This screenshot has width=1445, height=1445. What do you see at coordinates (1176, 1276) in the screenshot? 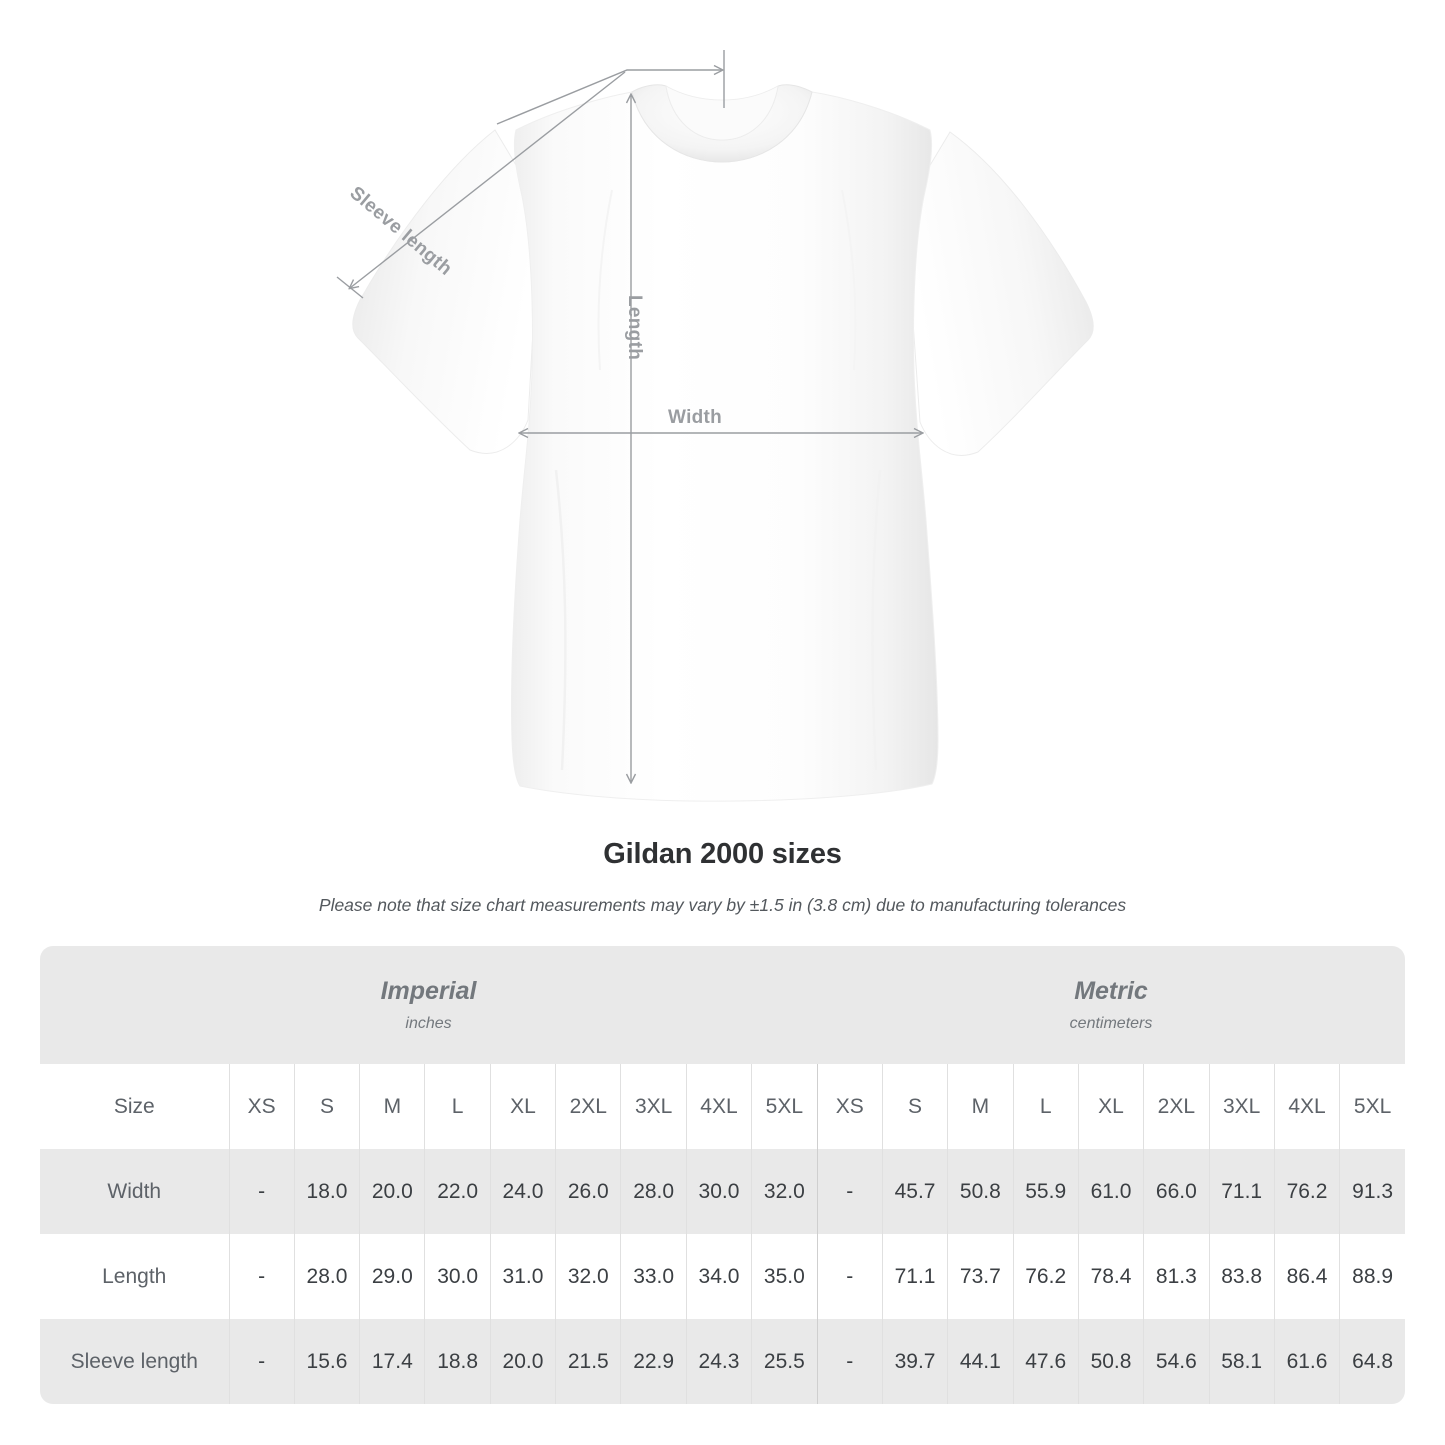
I see `cell-metric: 81.3` at bounding box center [1176, 1276].